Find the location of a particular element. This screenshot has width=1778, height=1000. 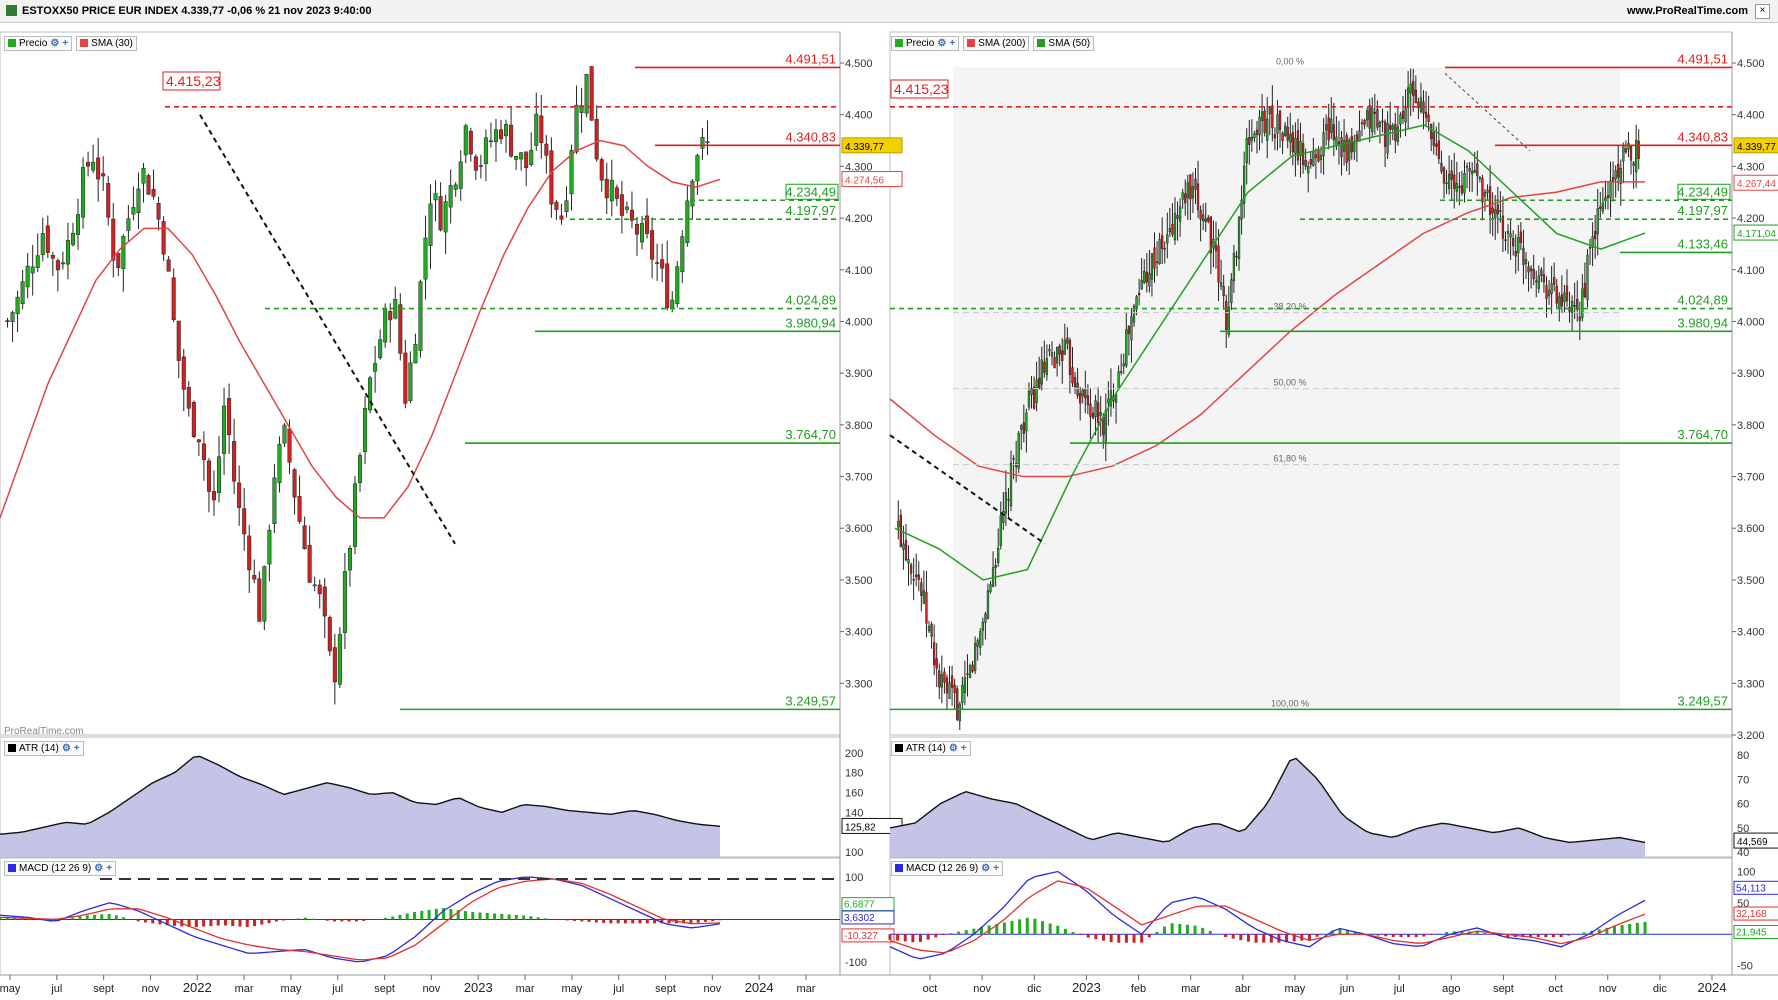

legend-sma30: SMA (30) is located at coordinates (106, 43).